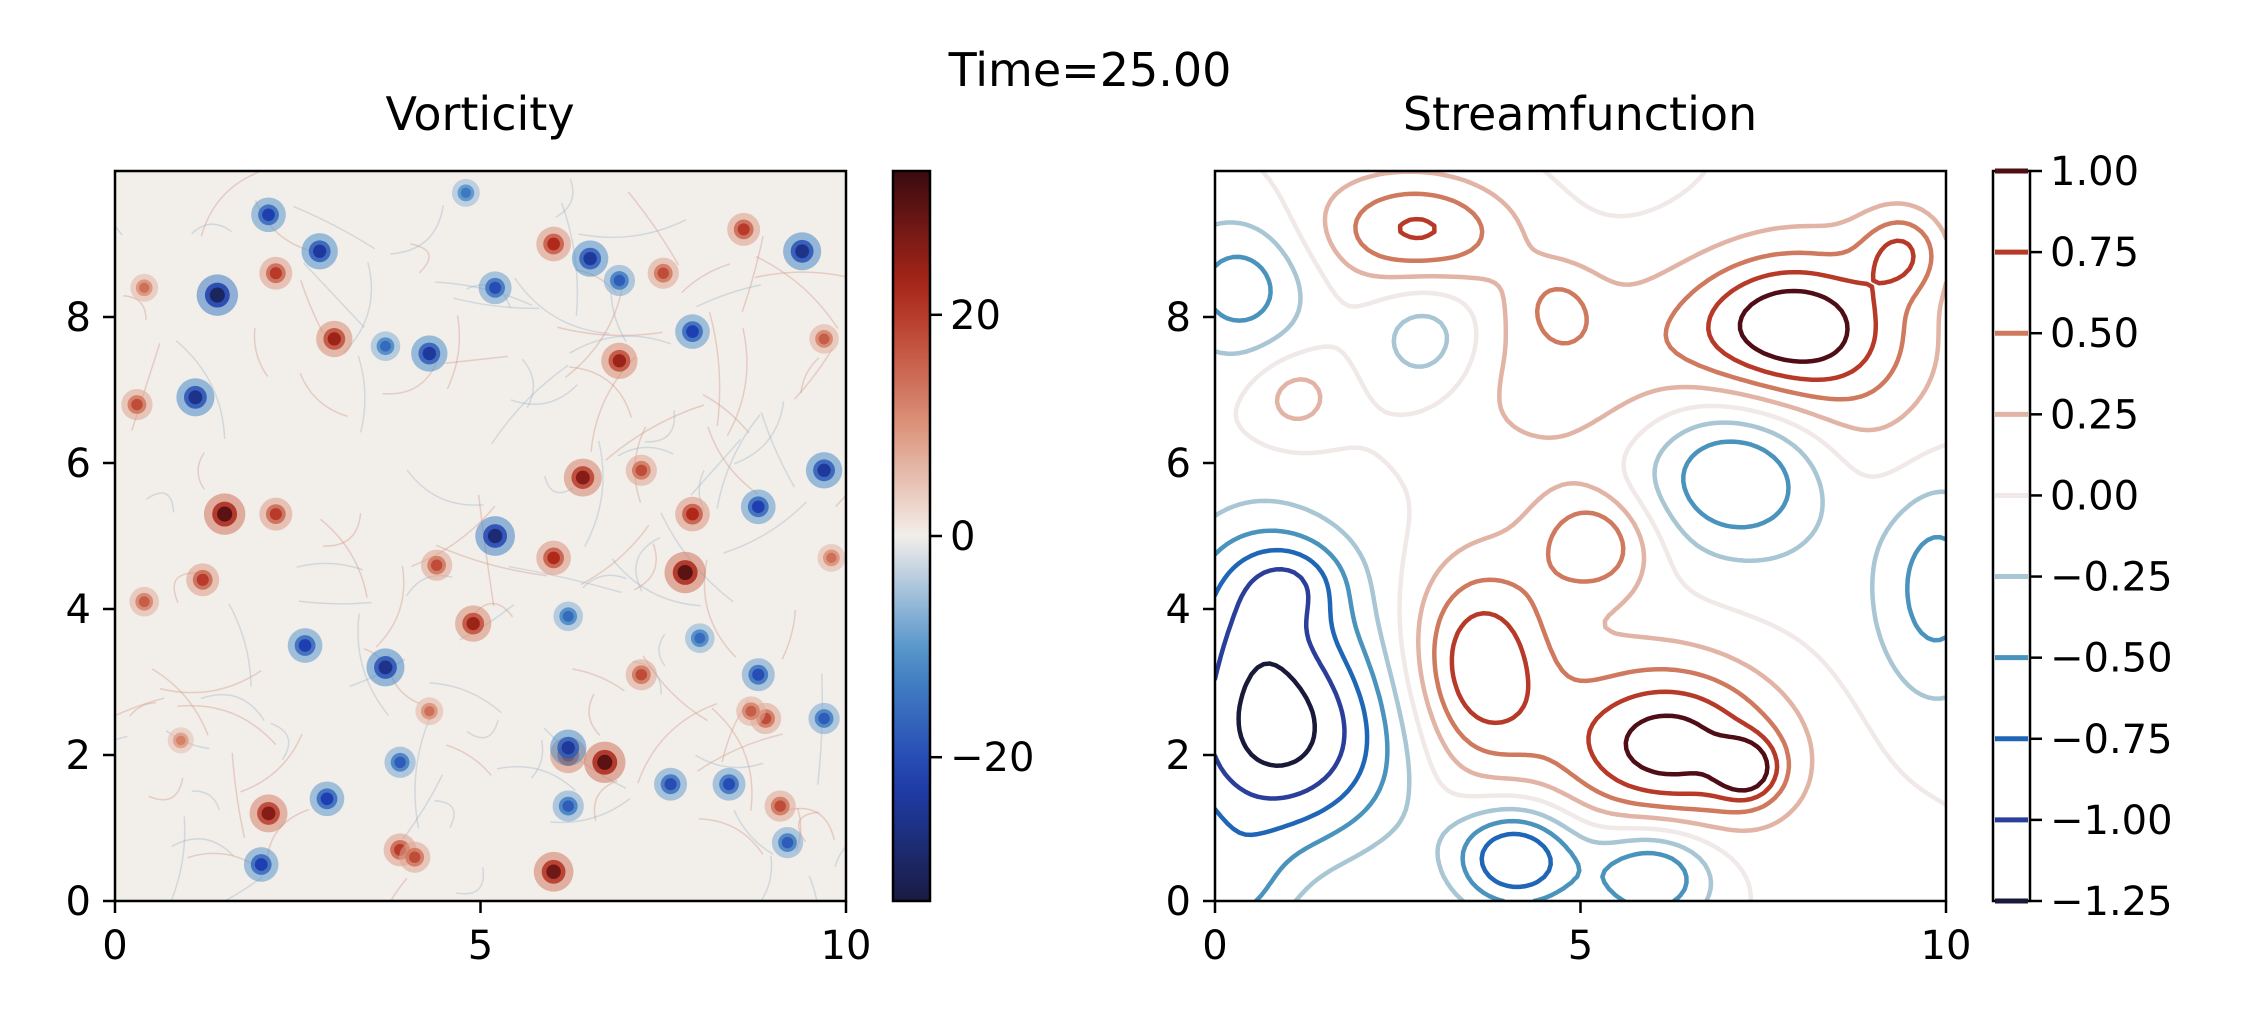  I want to click on streamfunction-colorbar-tick-label: 0.00, so click(2094, 496).